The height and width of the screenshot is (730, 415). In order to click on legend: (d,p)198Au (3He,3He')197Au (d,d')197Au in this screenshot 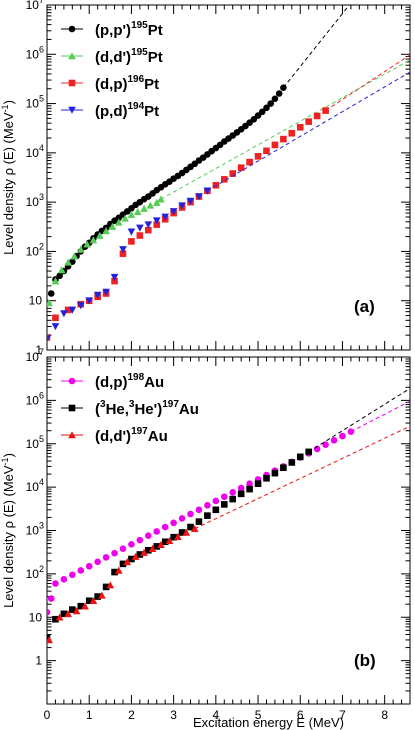, I will do `click(130, 408)`.